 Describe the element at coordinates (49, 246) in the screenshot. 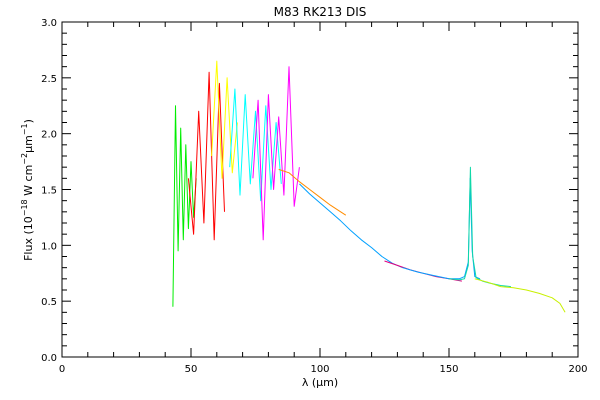

I see `y-tick-label: 1.0` at that location.